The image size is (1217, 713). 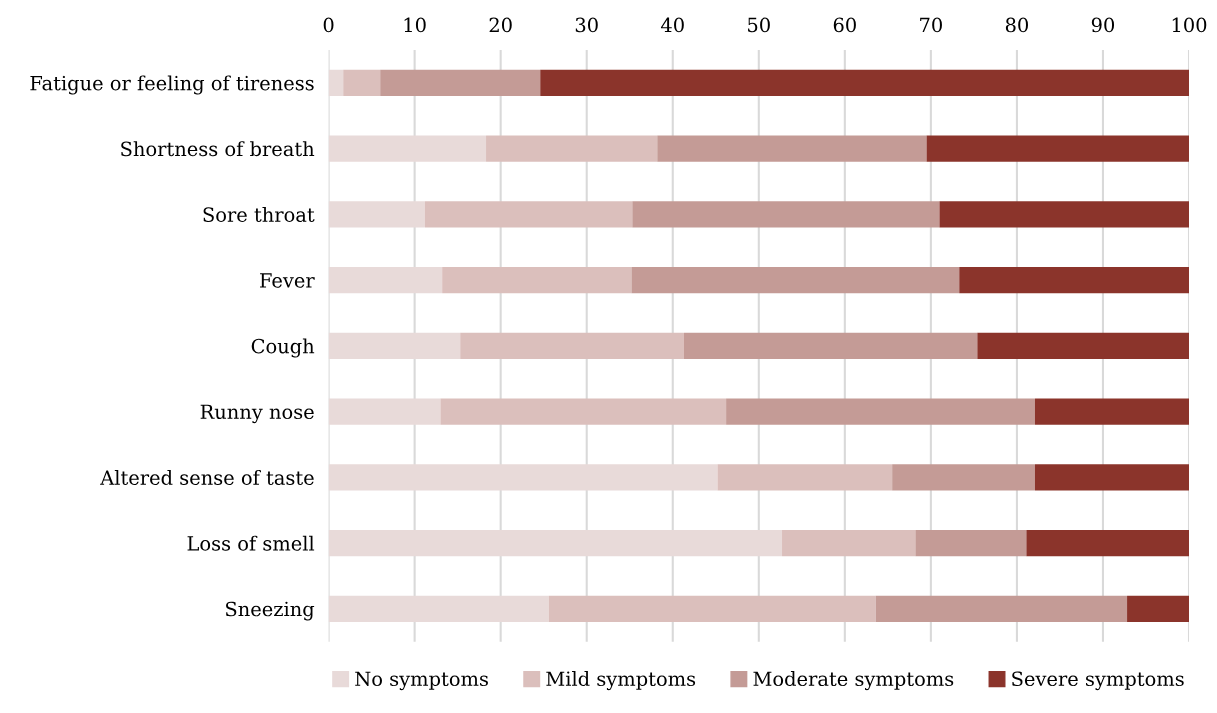 What do you see at coordinates (500, 25) in the screenshot?
I see `x-tick-label: 20` at bounding box center [500, 25].